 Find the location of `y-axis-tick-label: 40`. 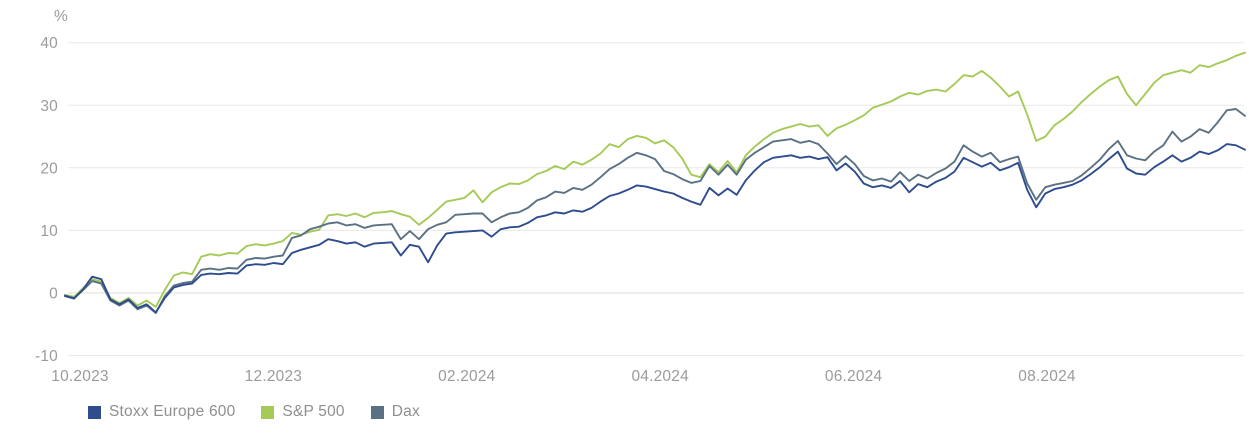

y-axis-tick-label: 40 is located at coordinates (49, 43).